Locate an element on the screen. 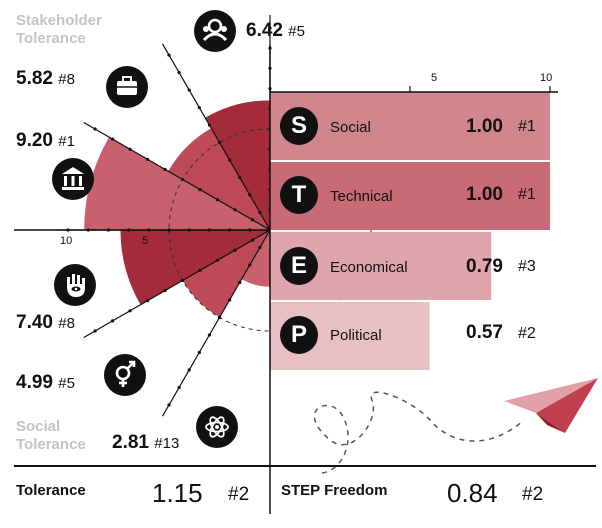 The image size is (602, 528). step-rank-political: #2 is located at coordinates (527, 333).